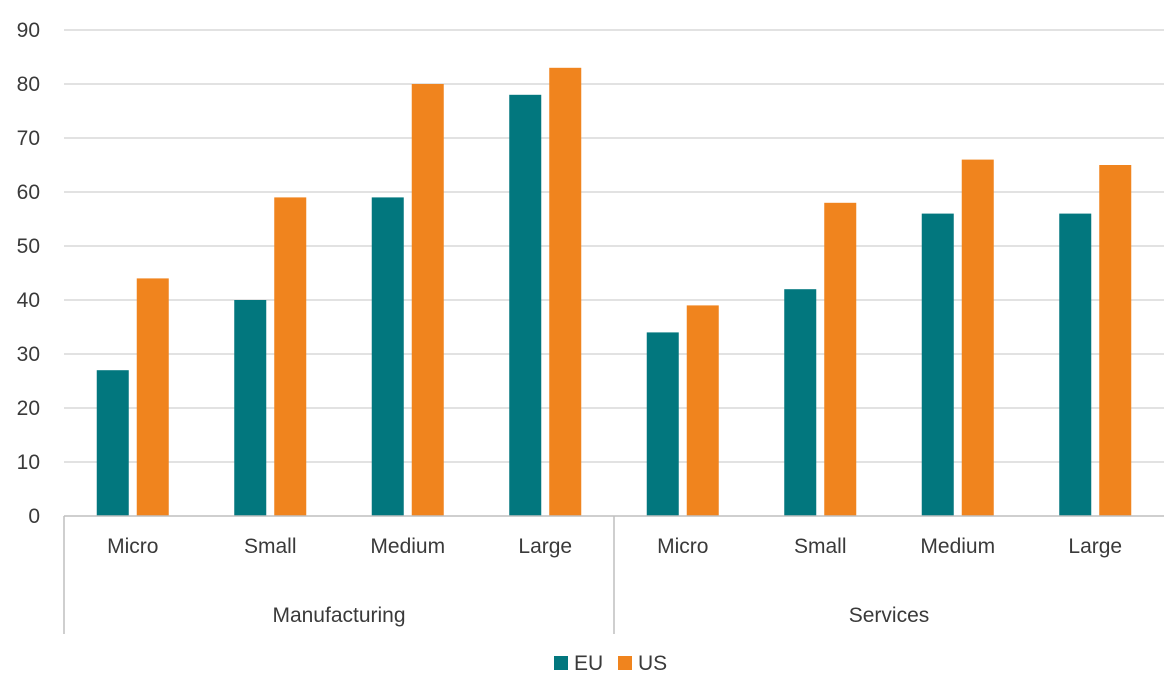  What do you see at coordinates (625, 663) in the screenshot?
I see `legend-swatch-us` at bounding box center [625, 663].